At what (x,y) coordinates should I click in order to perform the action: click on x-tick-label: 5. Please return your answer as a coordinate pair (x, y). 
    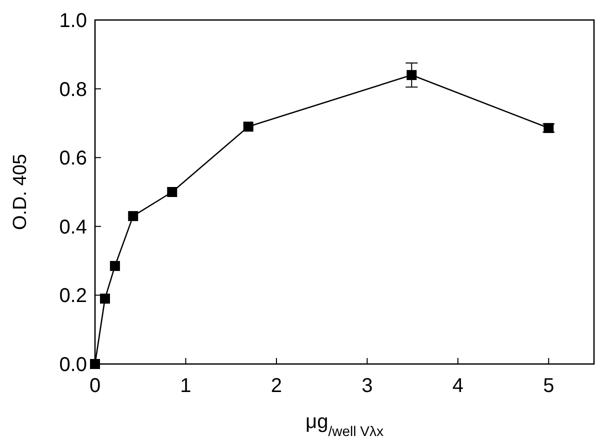
    Looking at the image, I should click on (548, 386).